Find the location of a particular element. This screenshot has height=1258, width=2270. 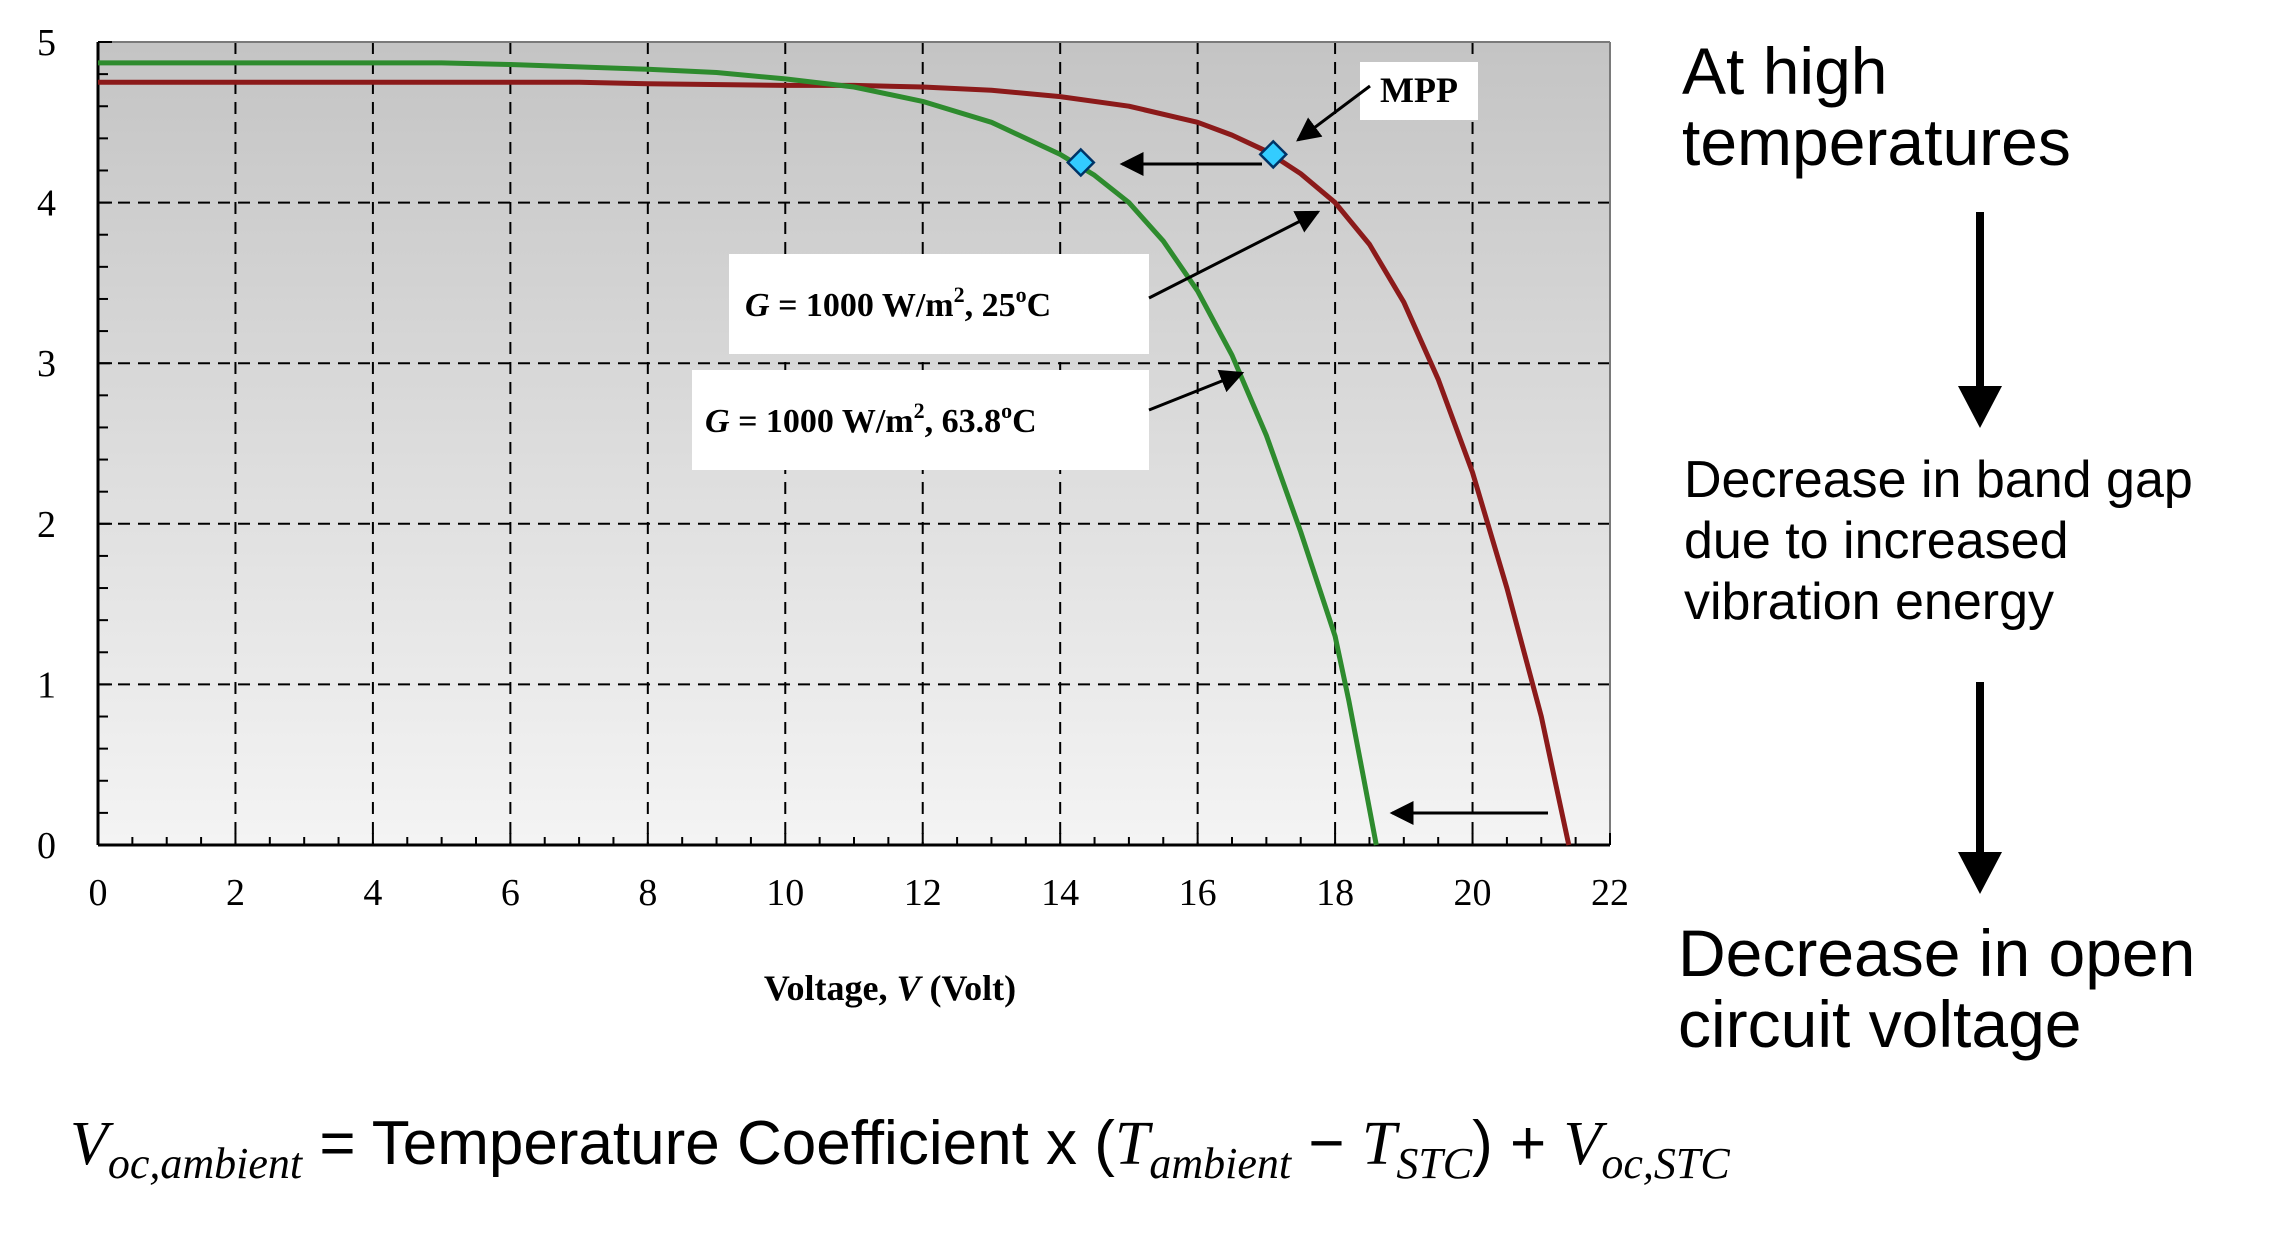

formula-t2-var: T is located at coordinates (1379, 1144).